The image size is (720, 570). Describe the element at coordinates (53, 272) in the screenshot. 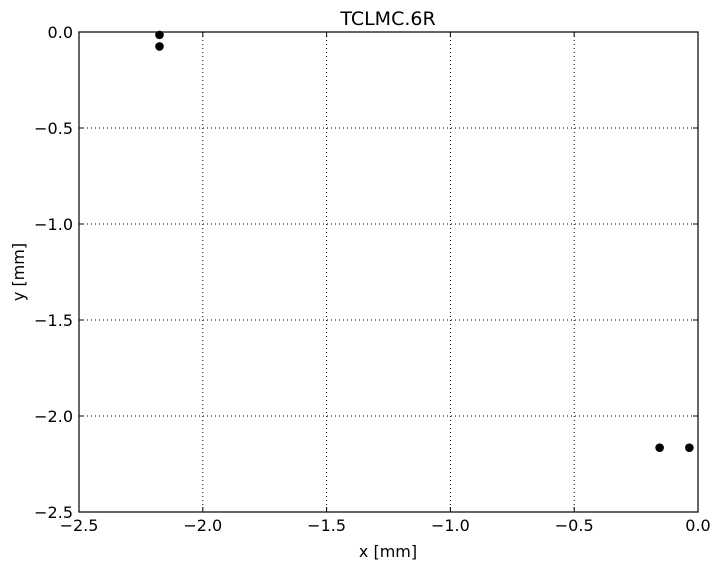

I see `y-tick-labels: 0.0 −0.5 −1.0 −1.5 −2.0 −2.5` at that location.